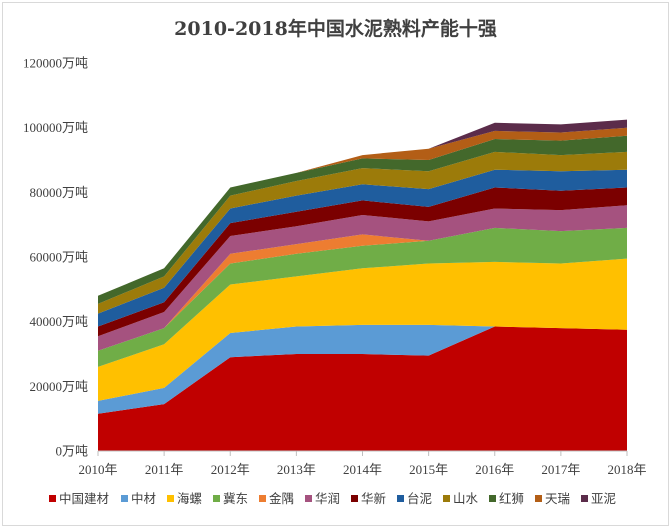  Describe the element at coordinates (230, 469) in the screenshot. I see `x-tick-label: 2012年` at that location.